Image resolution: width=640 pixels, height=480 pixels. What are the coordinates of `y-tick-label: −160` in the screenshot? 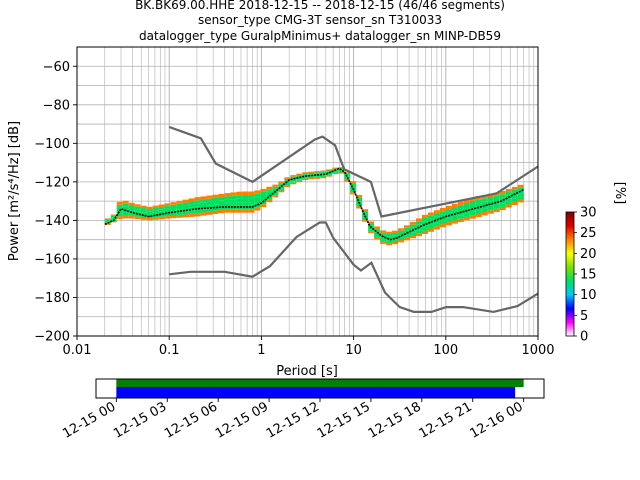 It's located at (52, 259).